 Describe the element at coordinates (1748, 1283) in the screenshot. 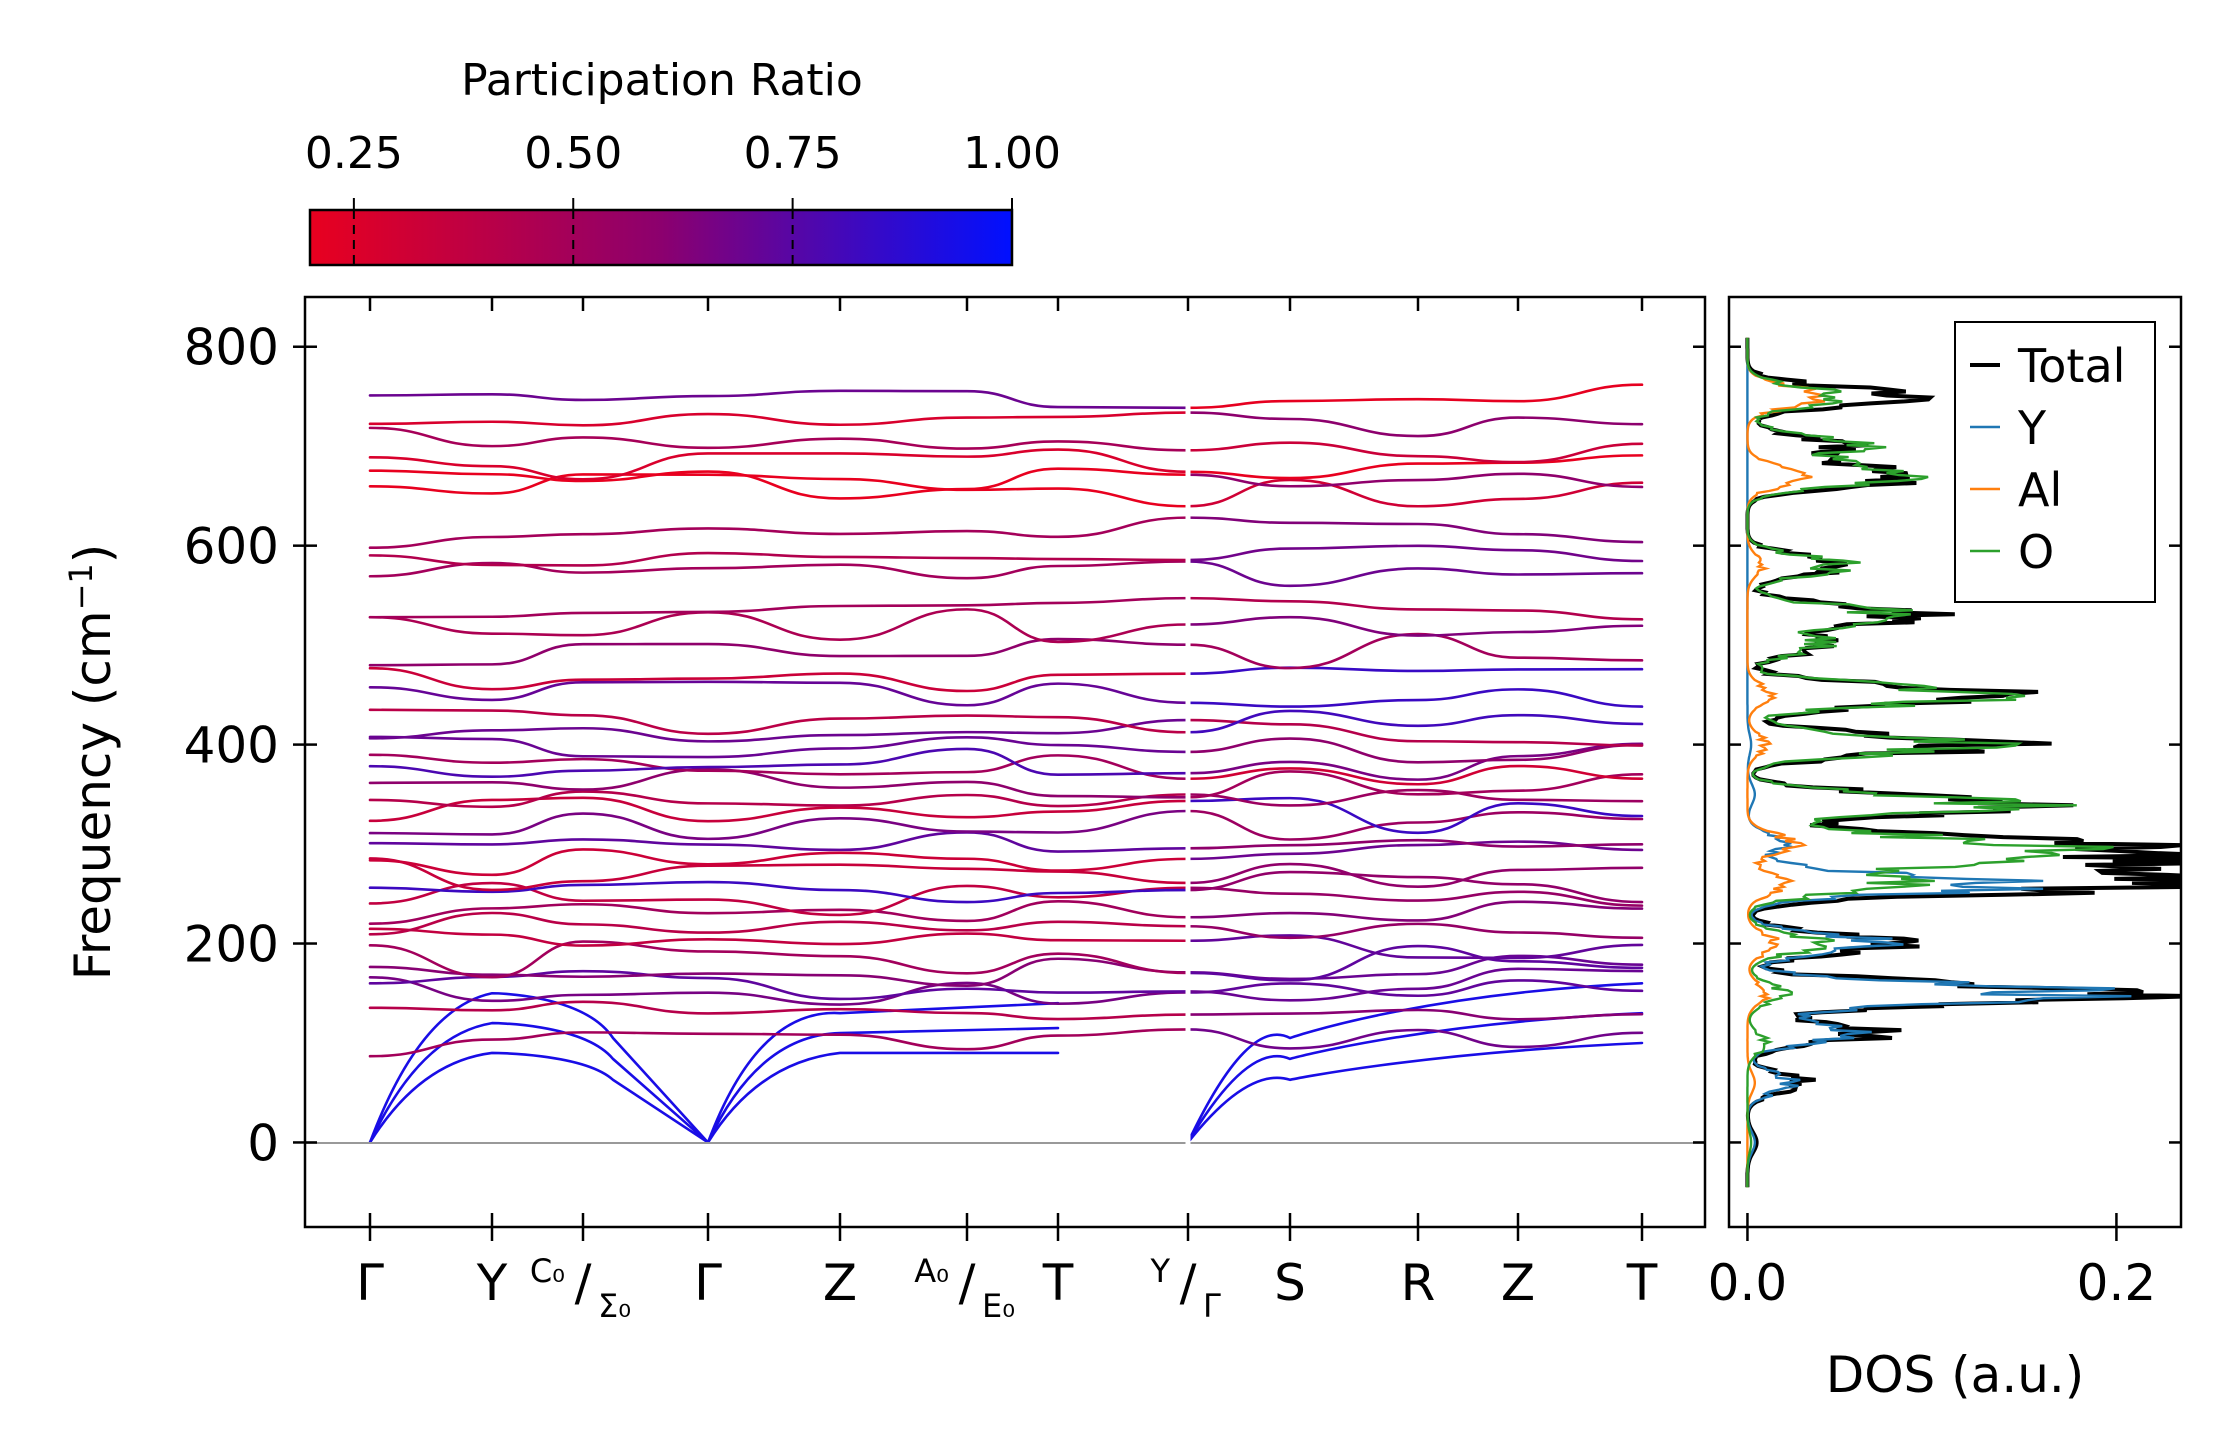

I see `dos-x-tick-label: 0.0` at that location.